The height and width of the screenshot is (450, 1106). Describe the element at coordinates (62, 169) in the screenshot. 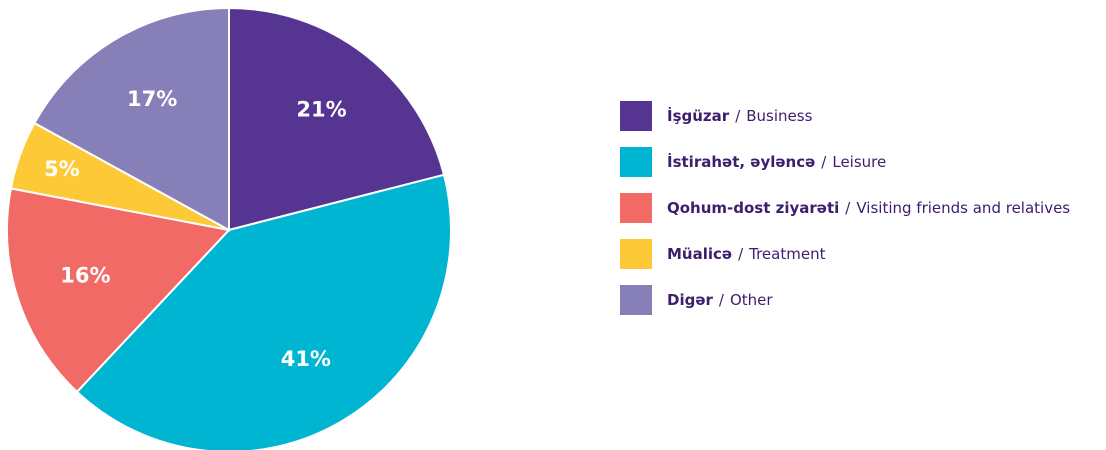

I see `value-label: 5%` at that location.